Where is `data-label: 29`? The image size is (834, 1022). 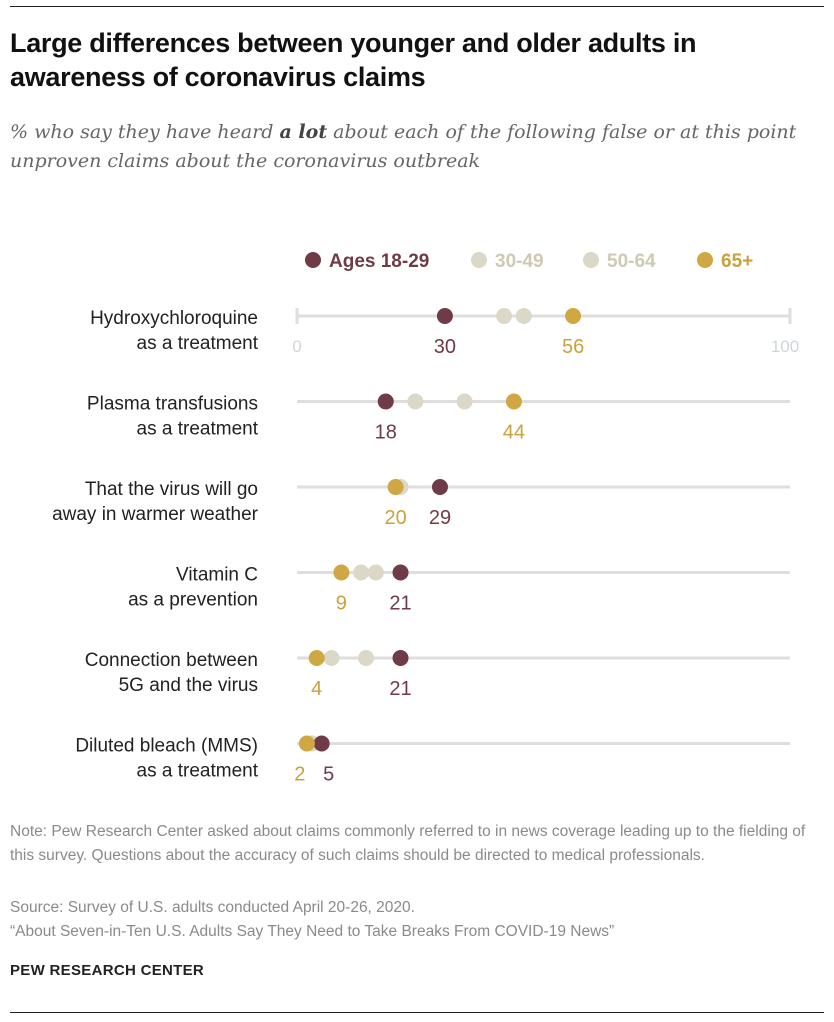 data-label: 29 is located at coordinates (440, 518).